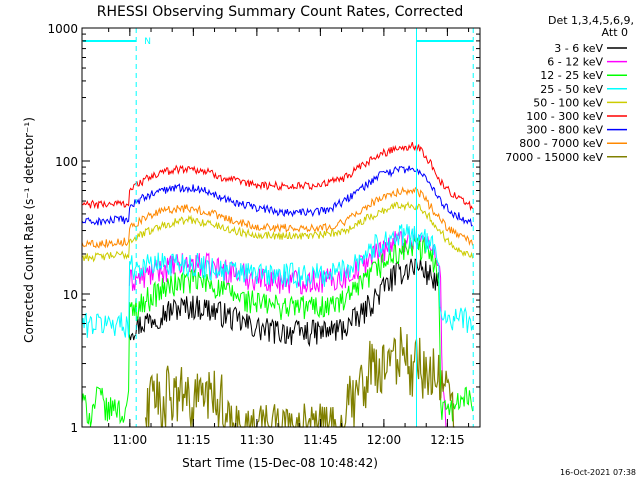  Describe the element at coordinates (571, 89) in the screenshot. I see `legend-entry-label: 25 - 50 keV` at that location.